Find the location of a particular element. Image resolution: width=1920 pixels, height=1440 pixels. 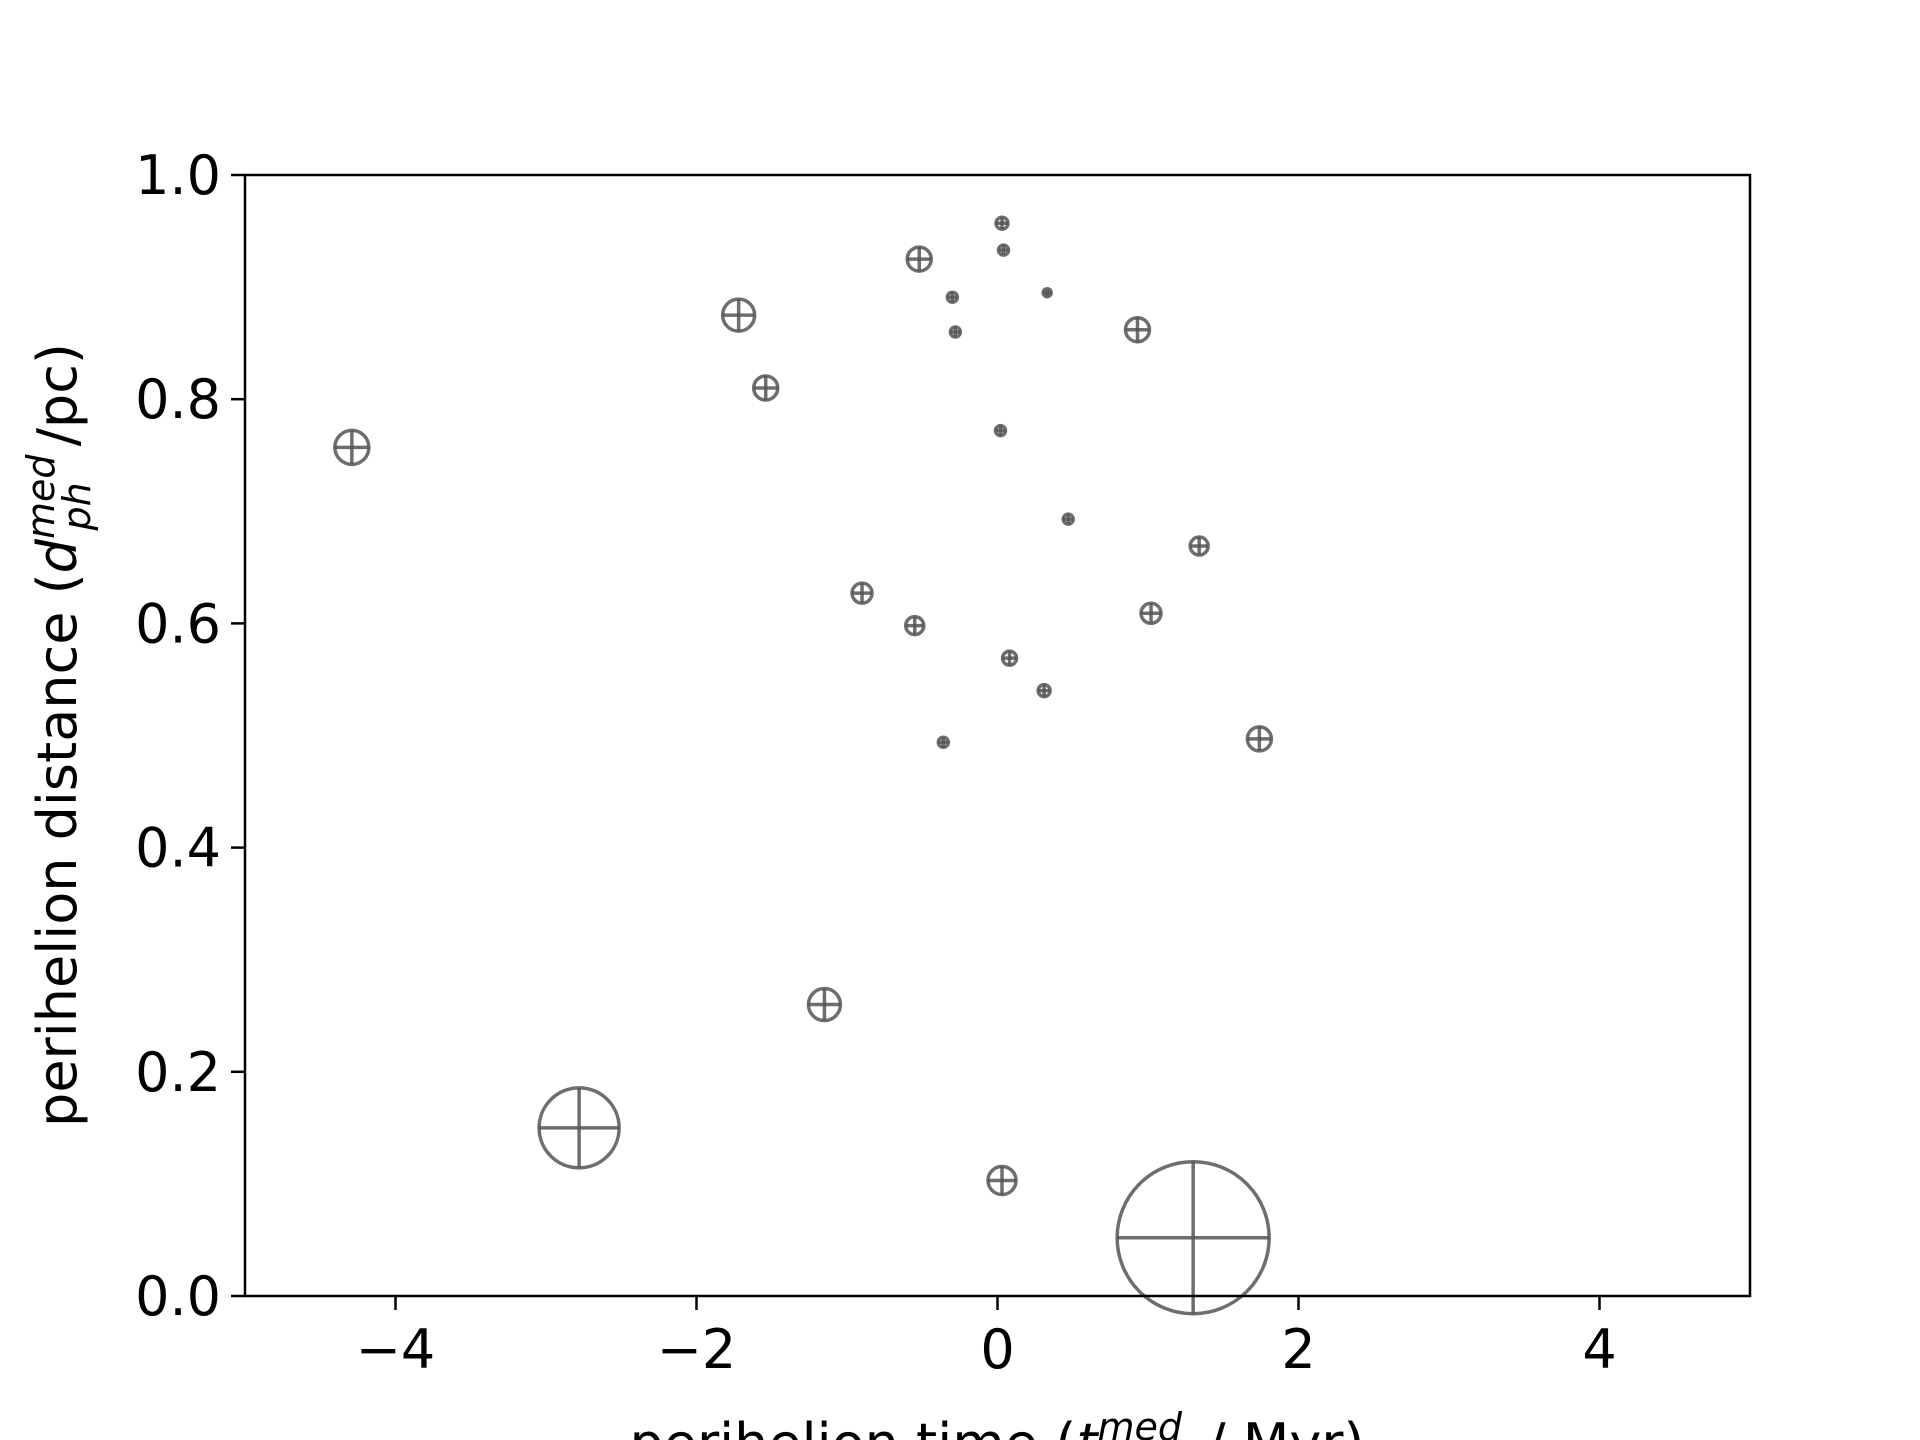

x-axis-ticks: −4 −2 0 2 4 is located at coordinates (986, 1338).